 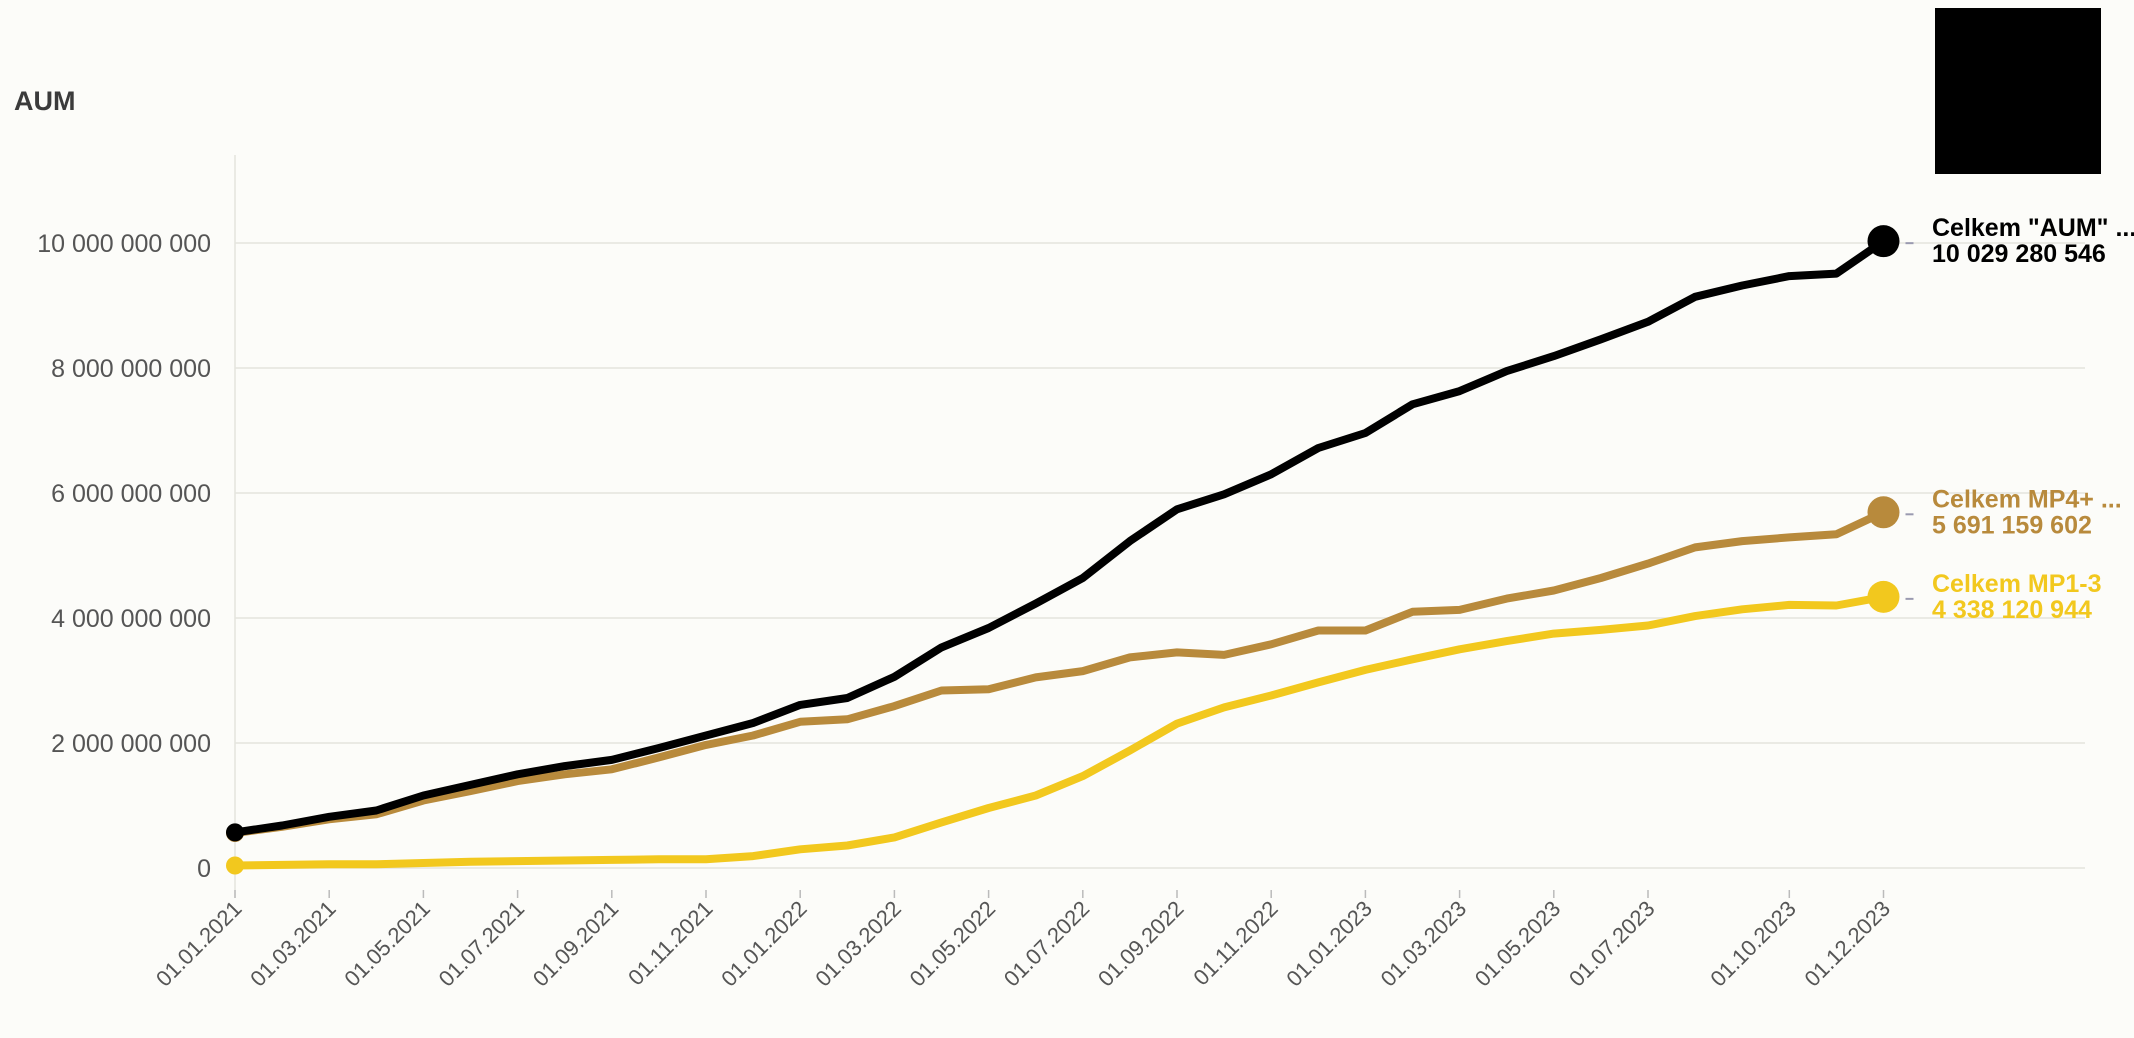 I want to click on y-tick-label: 6 000 000 000, so click(x=131, y=494).